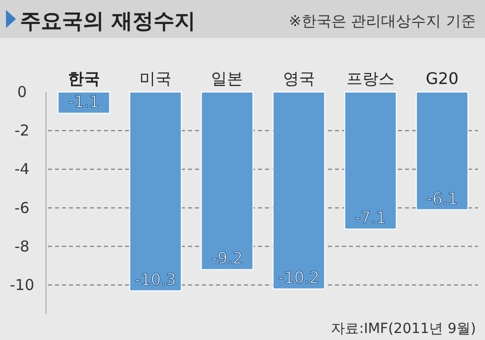  What do you see at coordinates (22, 92) in the screenshot?
I see `y-tick-label: 0` at bounding box center [22, 92].